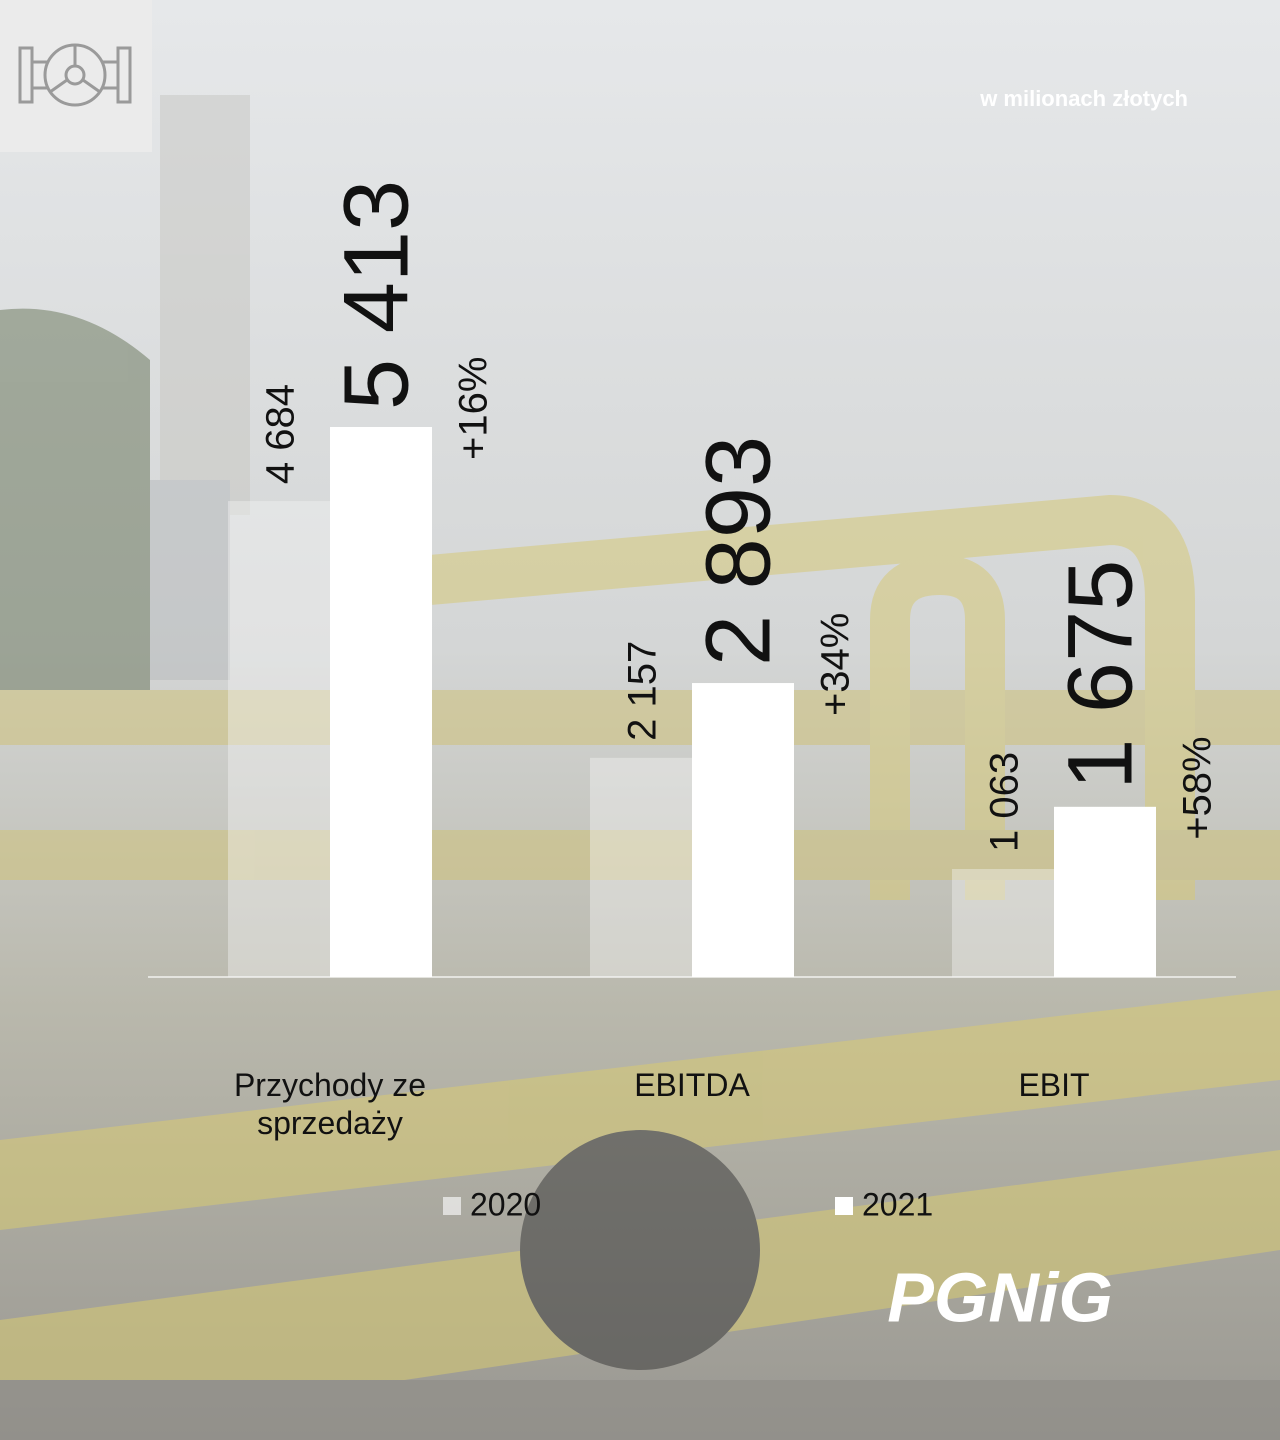 The image size is (1280, 1440). I want to click on change-label: +58%, so click(1198, 787).